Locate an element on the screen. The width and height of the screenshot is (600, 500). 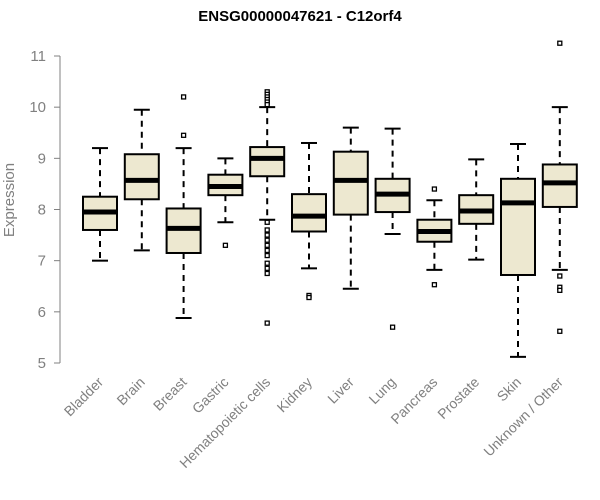
category-label: Bladder is located at coordinates (84, 397).